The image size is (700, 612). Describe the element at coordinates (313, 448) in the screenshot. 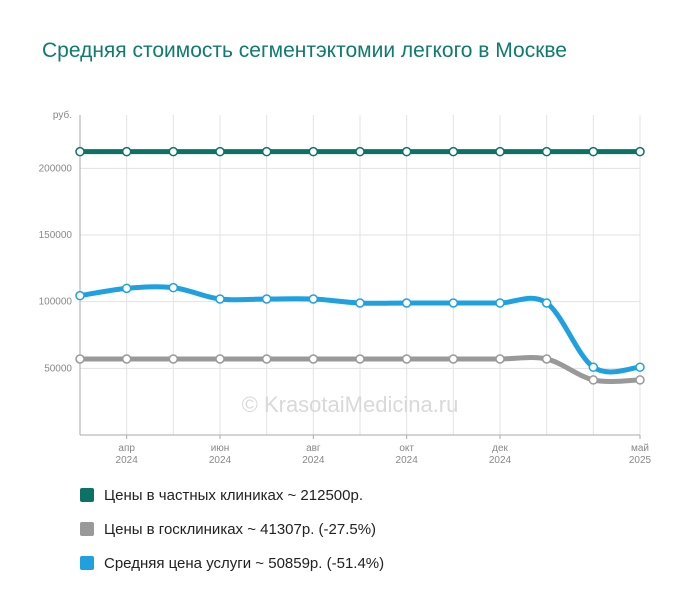

I see `x-tick-label-month: авг` at that location.